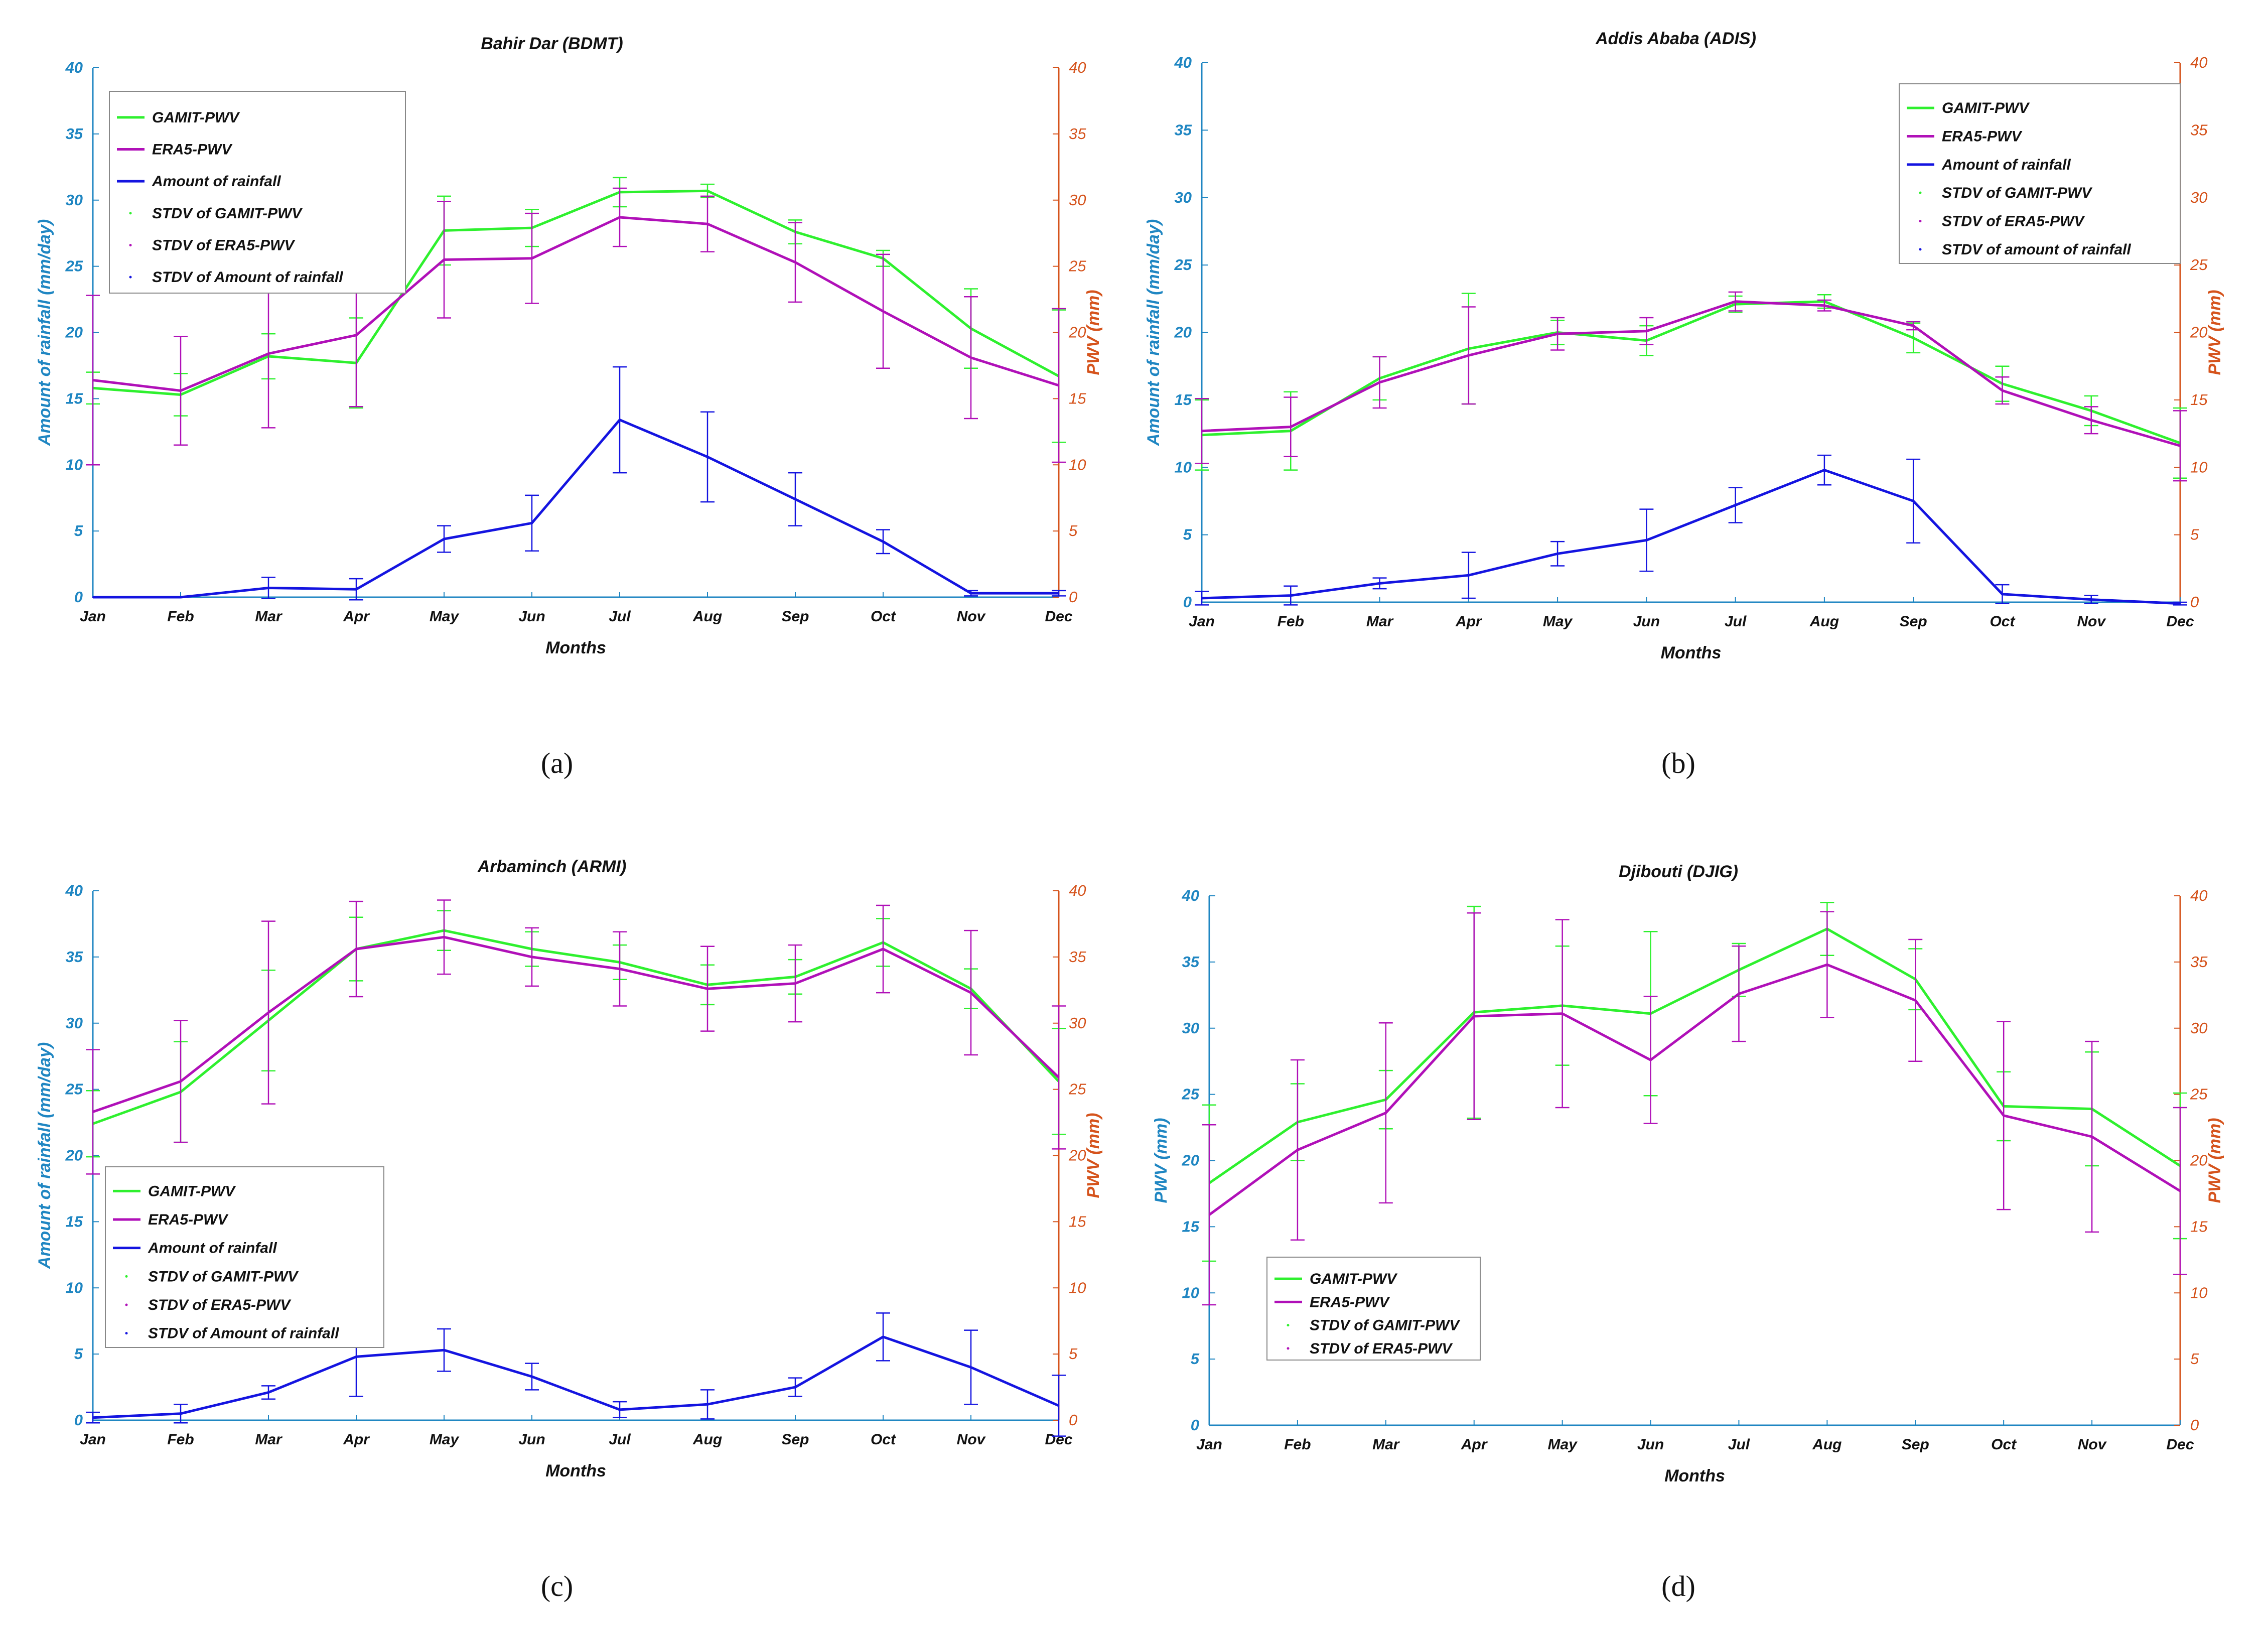 The height and width of the screenshot is (1625, 2268). I want to click on chart-title: Bahir Dar (BDMT), so click(552, 44).